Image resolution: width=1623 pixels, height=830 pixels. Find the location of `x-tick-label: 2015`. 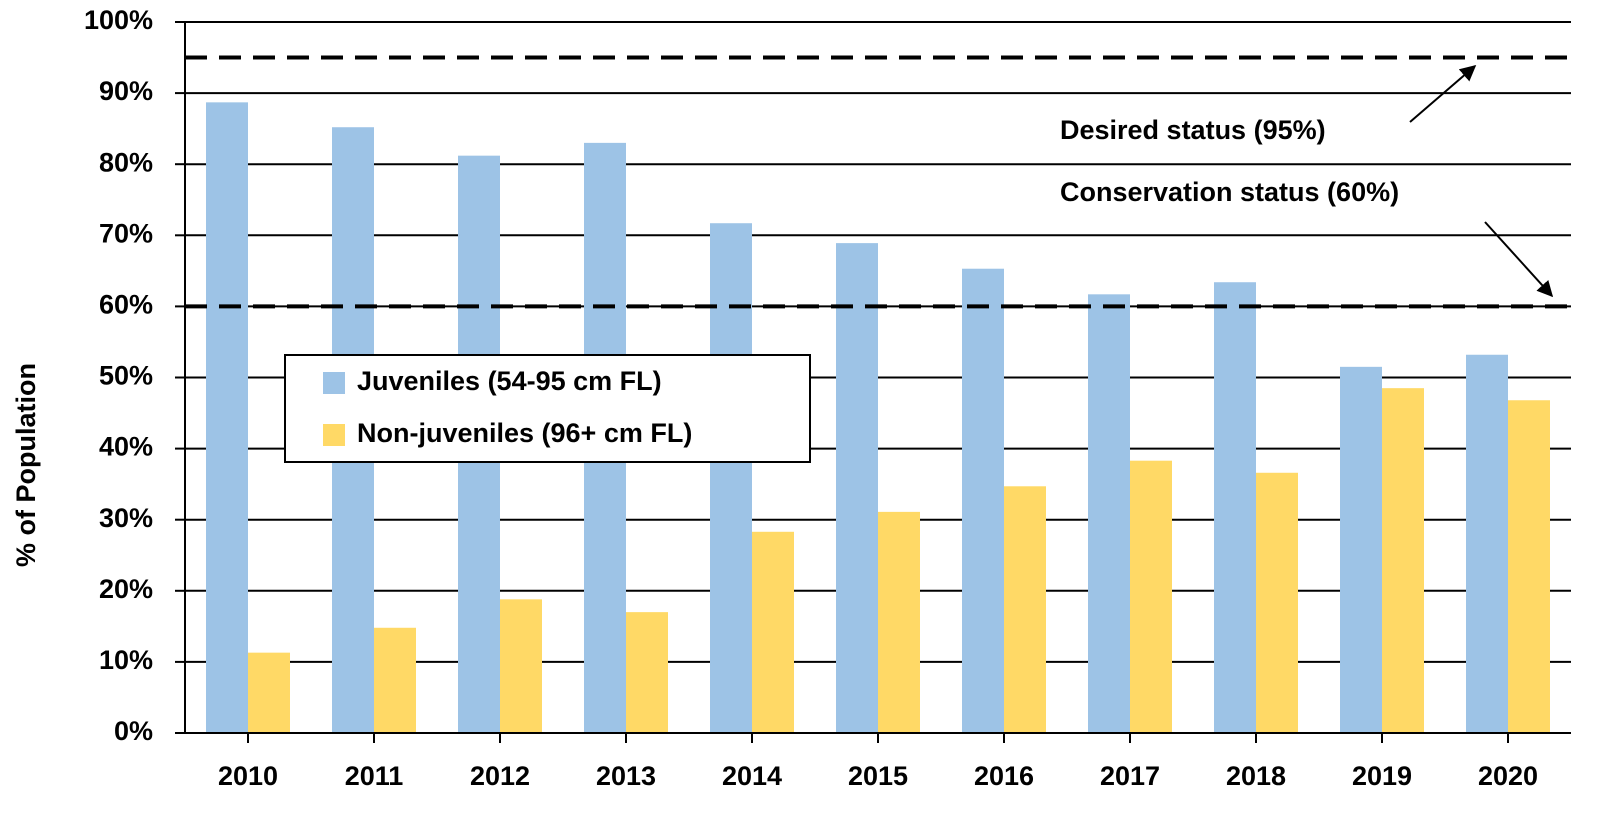

x-tick-label: 2015 is located at coordinates (878, 776).